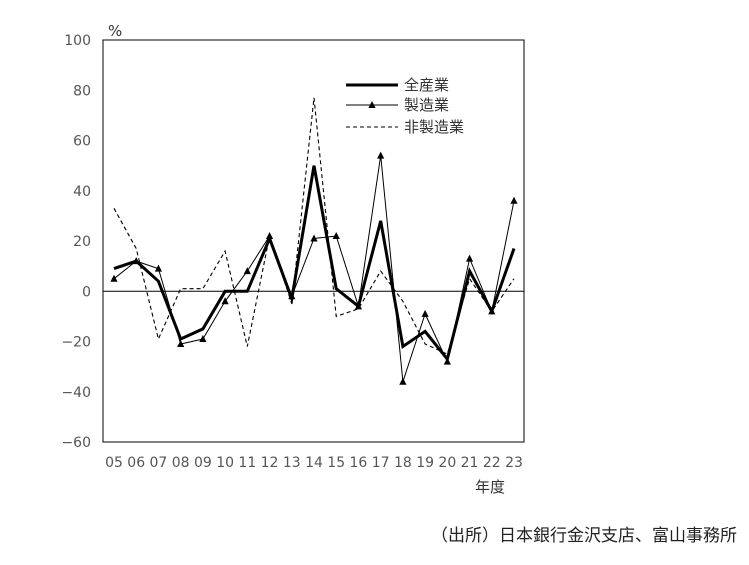 The width and height of the screenshot is (749, 565). I want to click on x-tick-label: 06, so click(136, 463).